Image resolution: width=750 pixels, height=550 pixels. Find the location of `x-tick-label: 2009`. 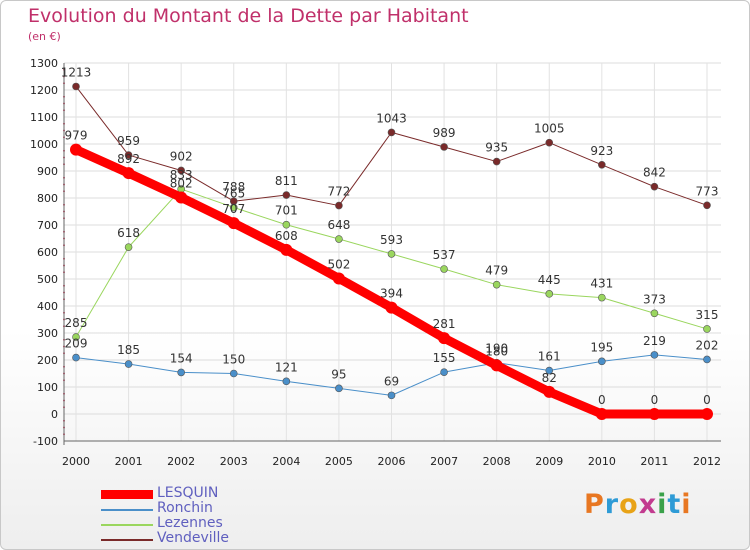

x-tick-label: 2009 is located at coordinates (549, 461).